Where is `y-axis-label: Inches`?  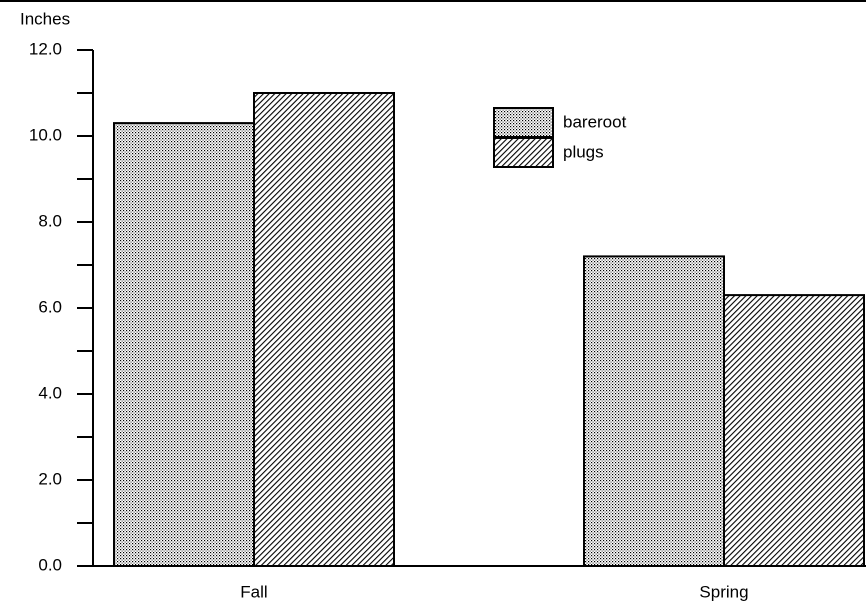
y-axis-label: Inches is located at coordinates (45, 18).